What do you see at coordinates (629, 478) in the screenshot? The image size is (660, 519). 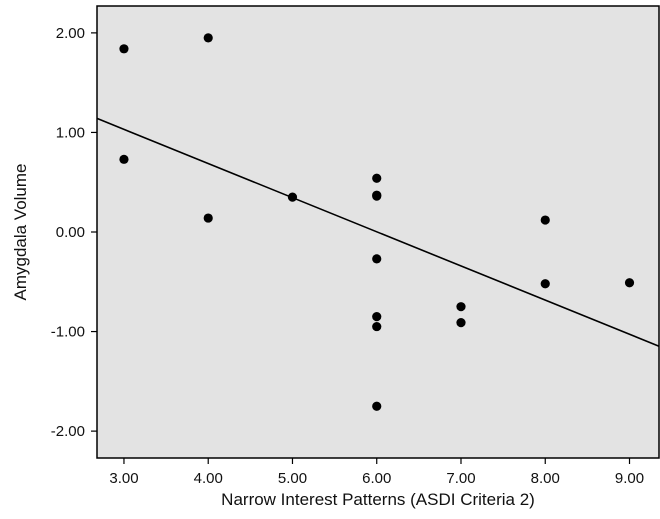 I see `x-tick-label: 9.00` at bounding box center [629, 478].